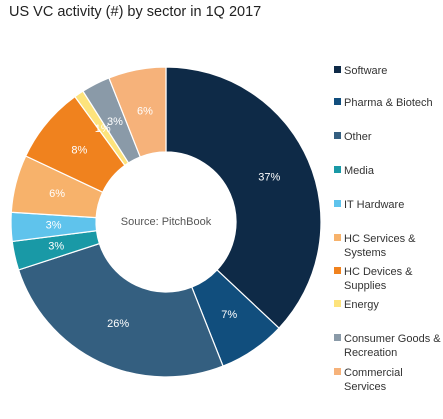 The height and width of the screenshot is (419, 443). Describe the element at coordinates (366, 71) in the screenshot. I see `legend-label: Software` at that location.